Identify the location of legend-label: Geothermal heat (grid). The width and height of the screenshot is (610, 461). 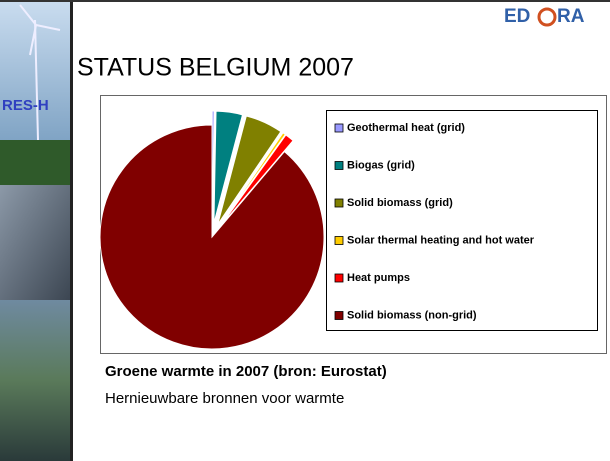
(406, 128).